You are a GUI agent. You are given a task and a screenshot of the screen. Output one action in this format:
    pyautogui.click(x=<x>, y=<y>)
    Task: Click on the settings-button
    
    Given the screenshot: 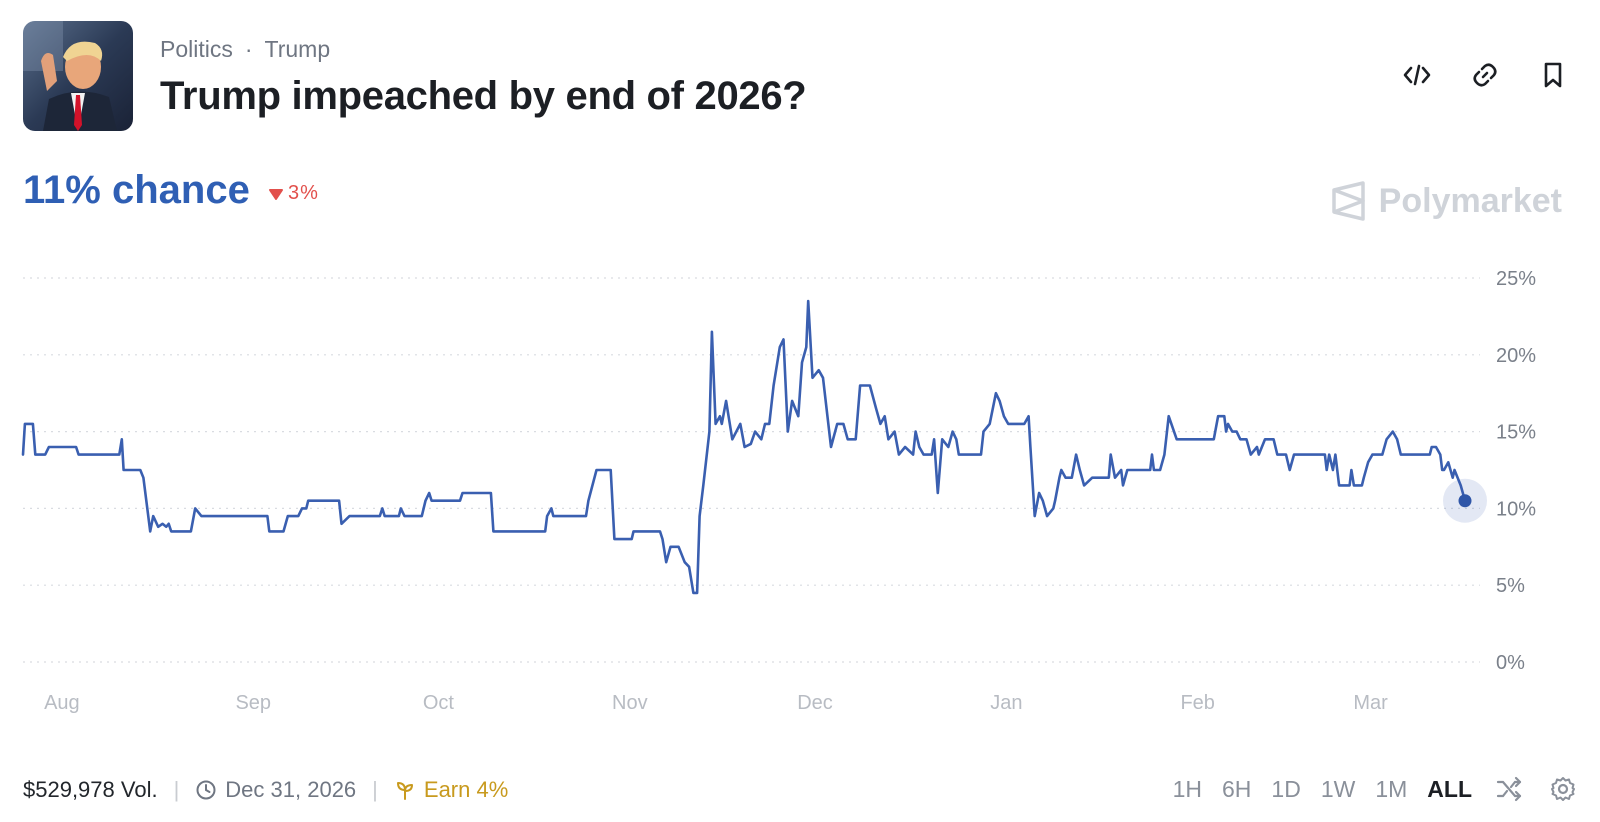 What is the action you would take?
    pyautogui.click(x=1563, y=789)
    